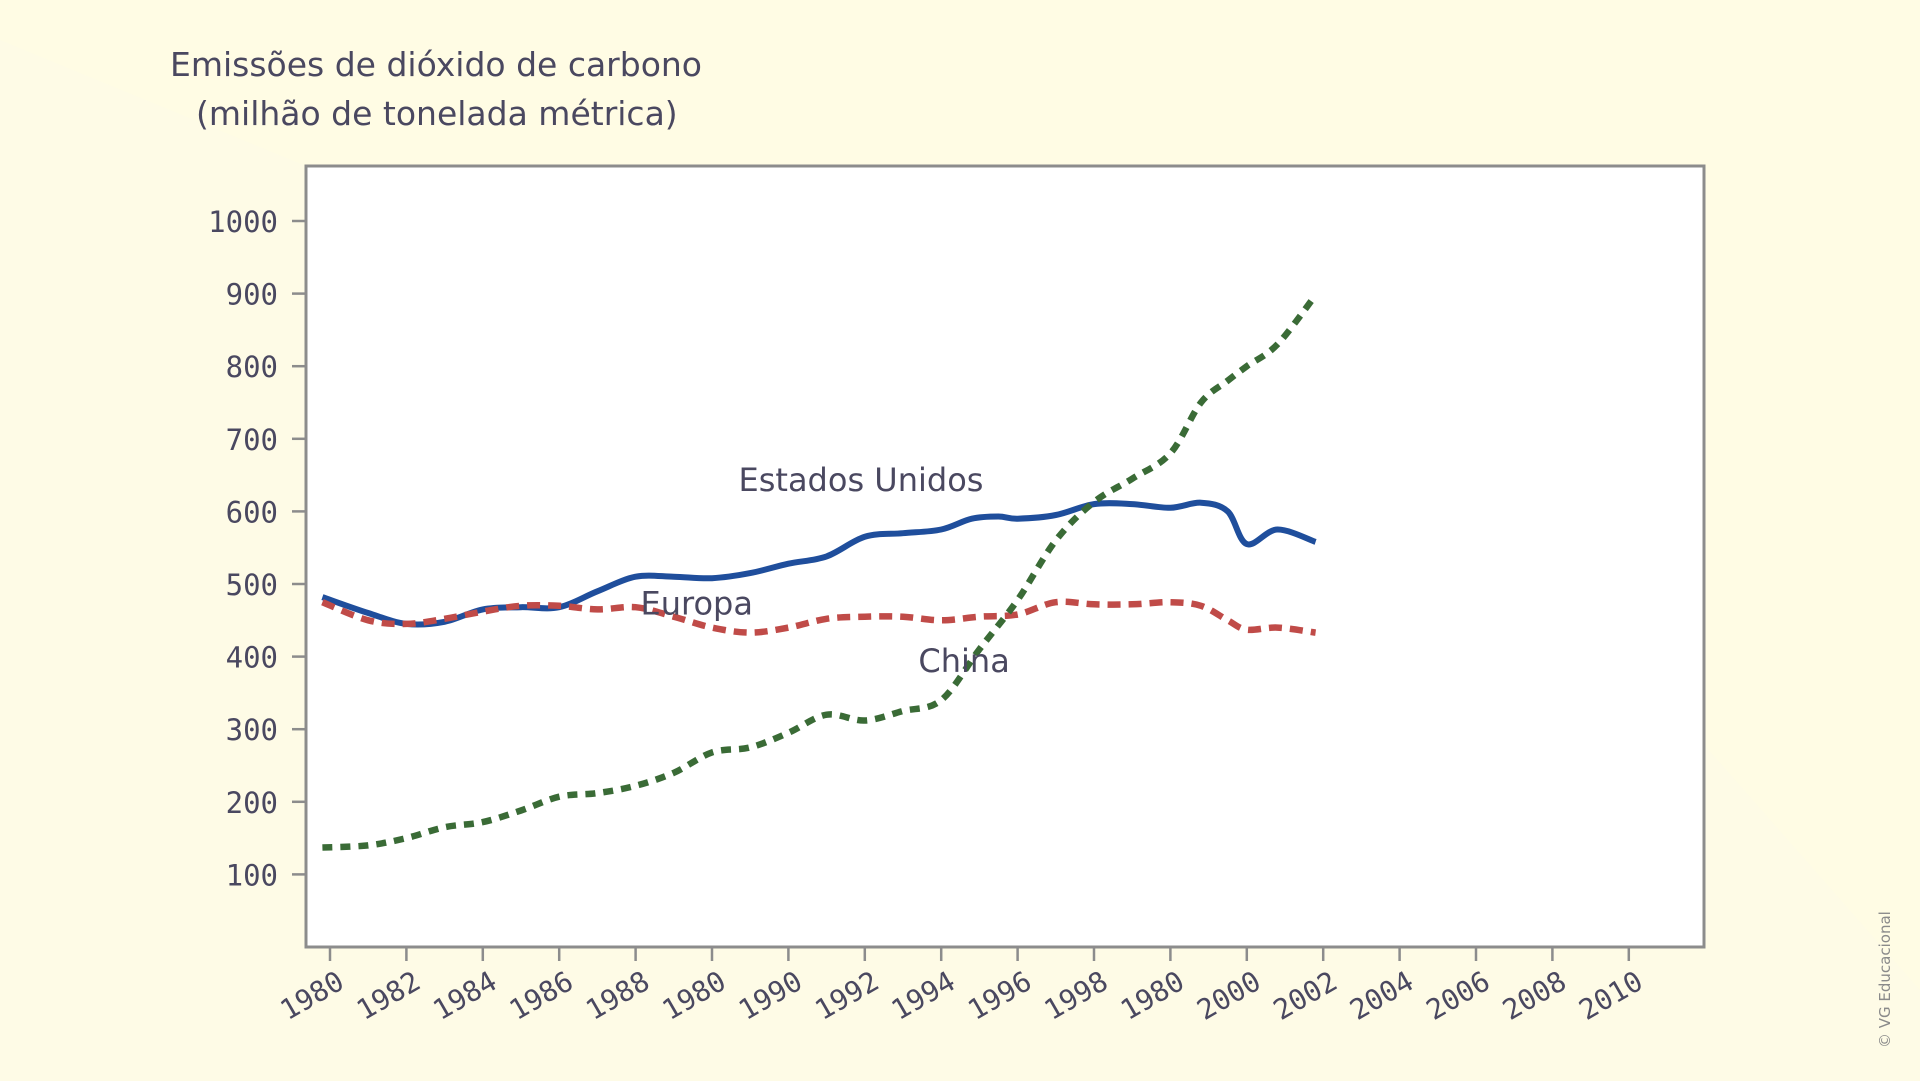 The image size is (1920, 1081). I want to click on x-tick-label: 1986, so click(541, 995).